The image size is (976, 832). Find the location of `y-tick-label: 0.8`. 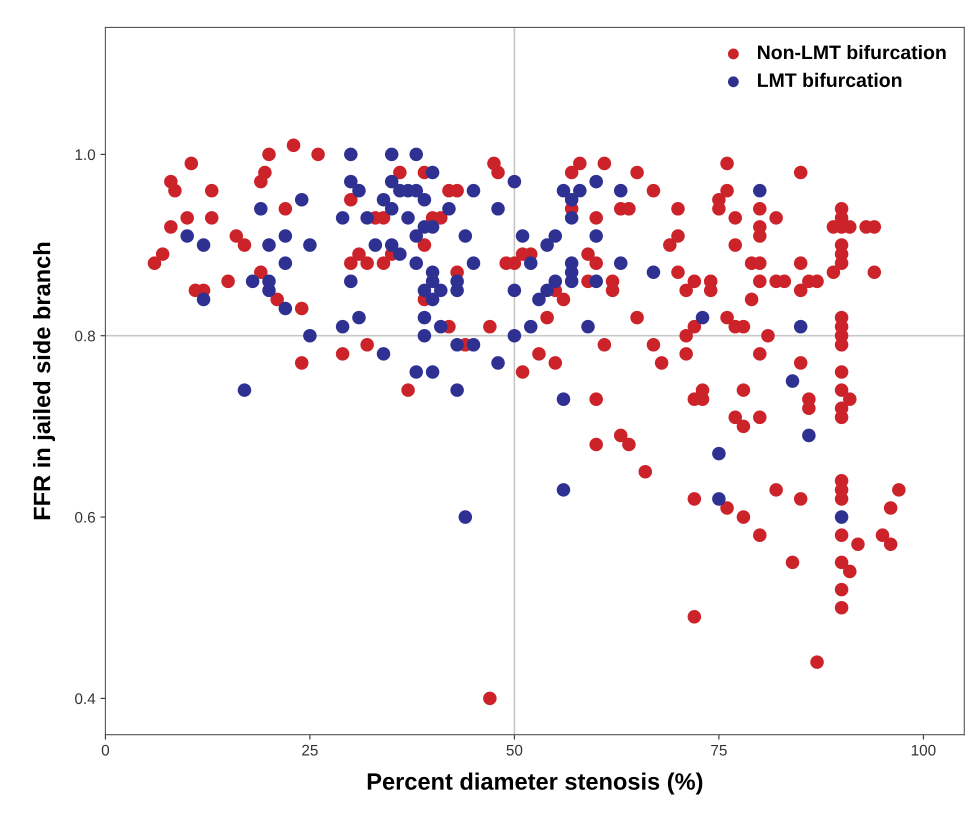

y-tick-label: 0.8 is located at coordinates (85, 336).